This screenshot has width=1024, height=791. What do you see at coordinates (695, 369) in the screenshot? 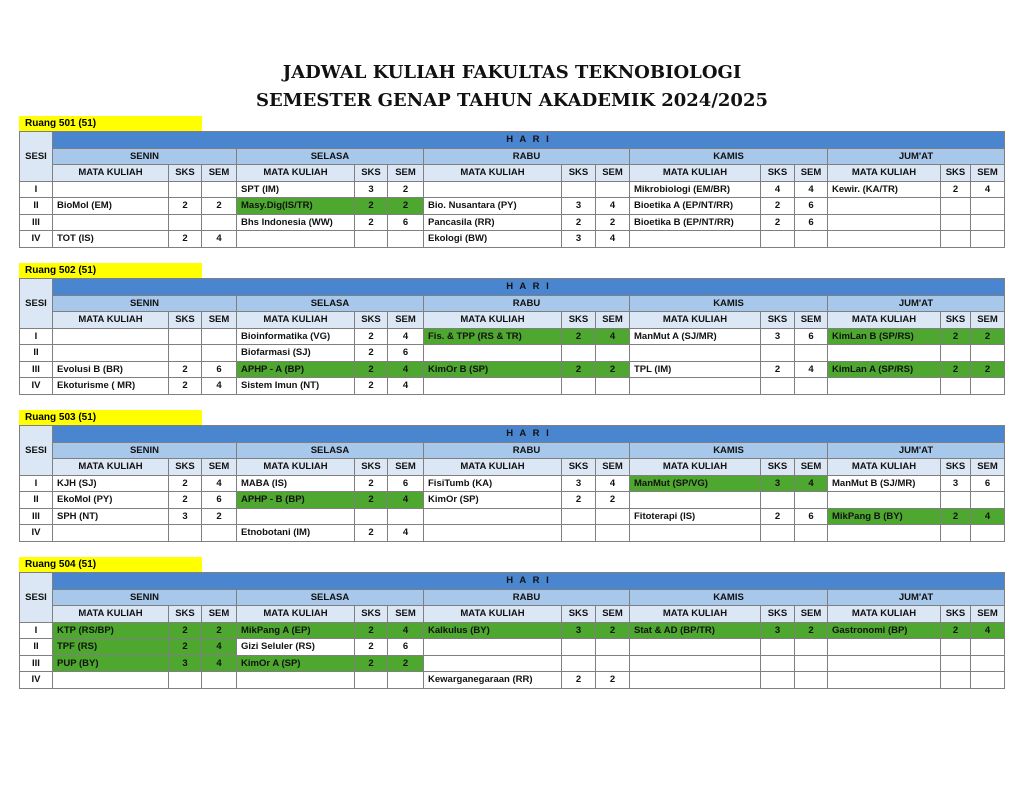
I see `course-cell: TPL (IM)` at bounding box center [695, 369].